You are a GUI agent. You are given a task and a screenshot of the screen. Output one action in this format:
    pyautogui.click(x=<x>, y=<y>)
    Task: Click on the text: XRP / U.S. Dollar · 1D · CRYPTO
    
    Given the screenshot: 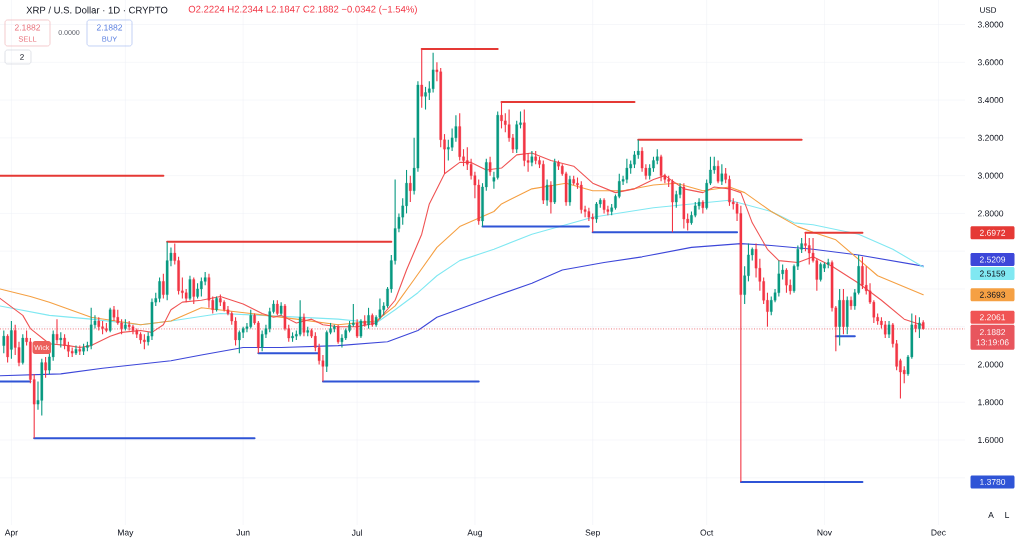 What is the action you would take?
    pyautogui.click(x=97, y=10)
    